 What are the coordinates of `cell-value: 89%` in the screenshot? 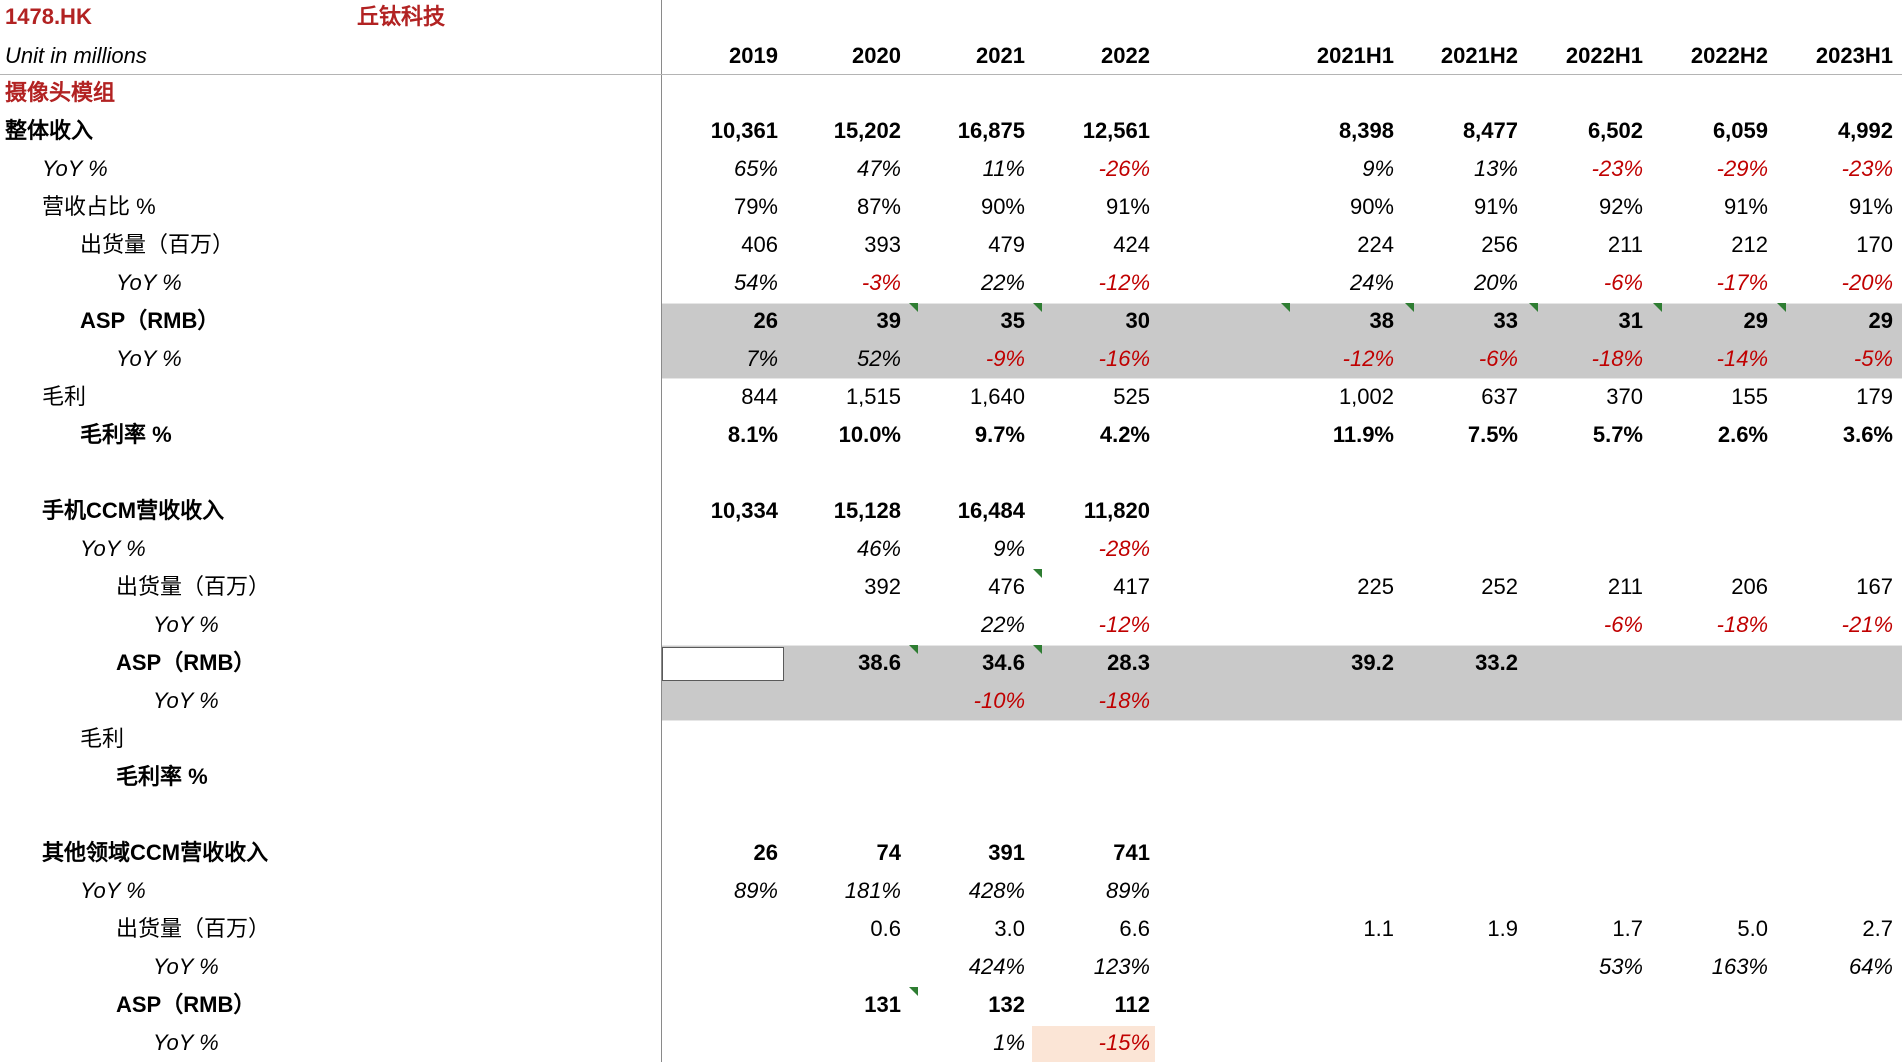 It's located at (1127, 890).